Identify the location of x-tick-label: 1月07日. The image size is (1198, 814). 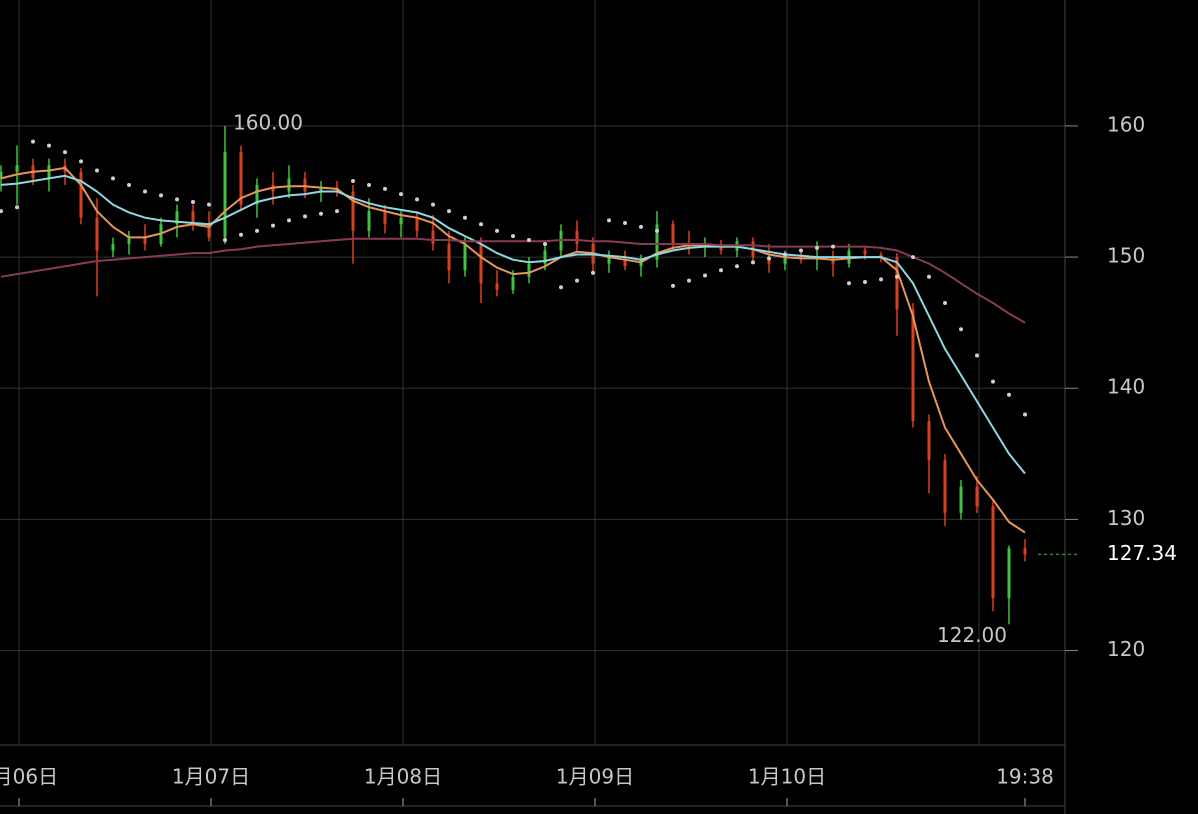
(211, 777).